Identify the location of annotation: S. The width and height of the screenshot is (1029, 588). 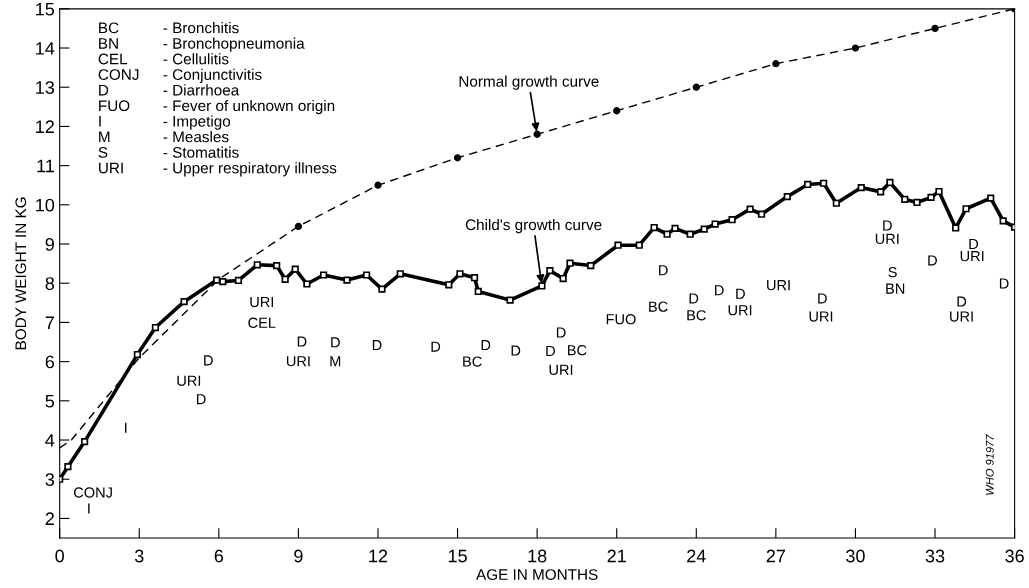
(892, 272).